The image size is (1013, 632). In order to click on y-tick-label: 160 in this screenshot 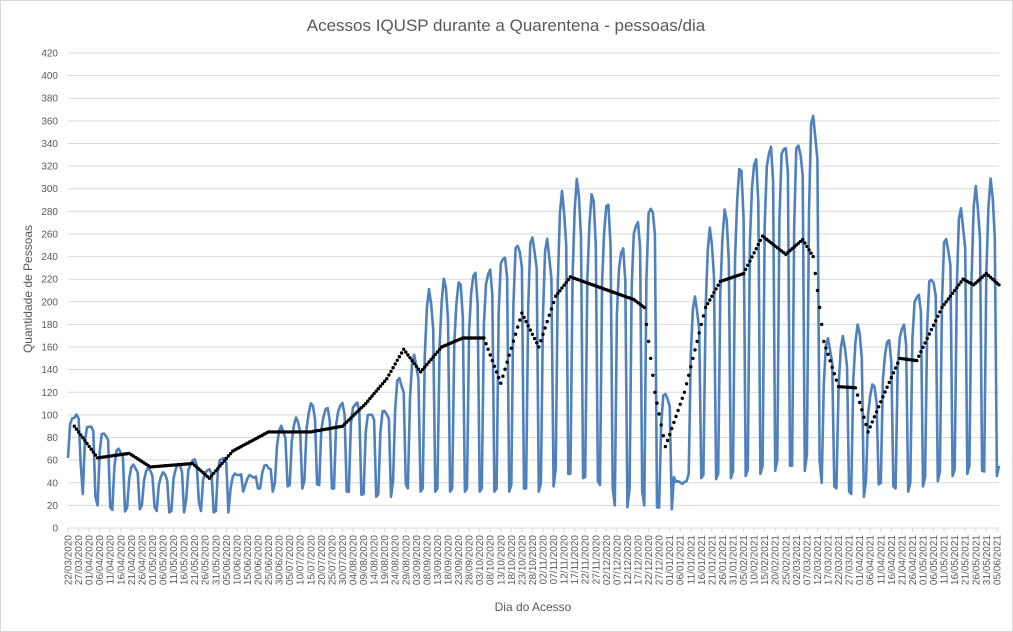, I will do `click(49, 348)`.